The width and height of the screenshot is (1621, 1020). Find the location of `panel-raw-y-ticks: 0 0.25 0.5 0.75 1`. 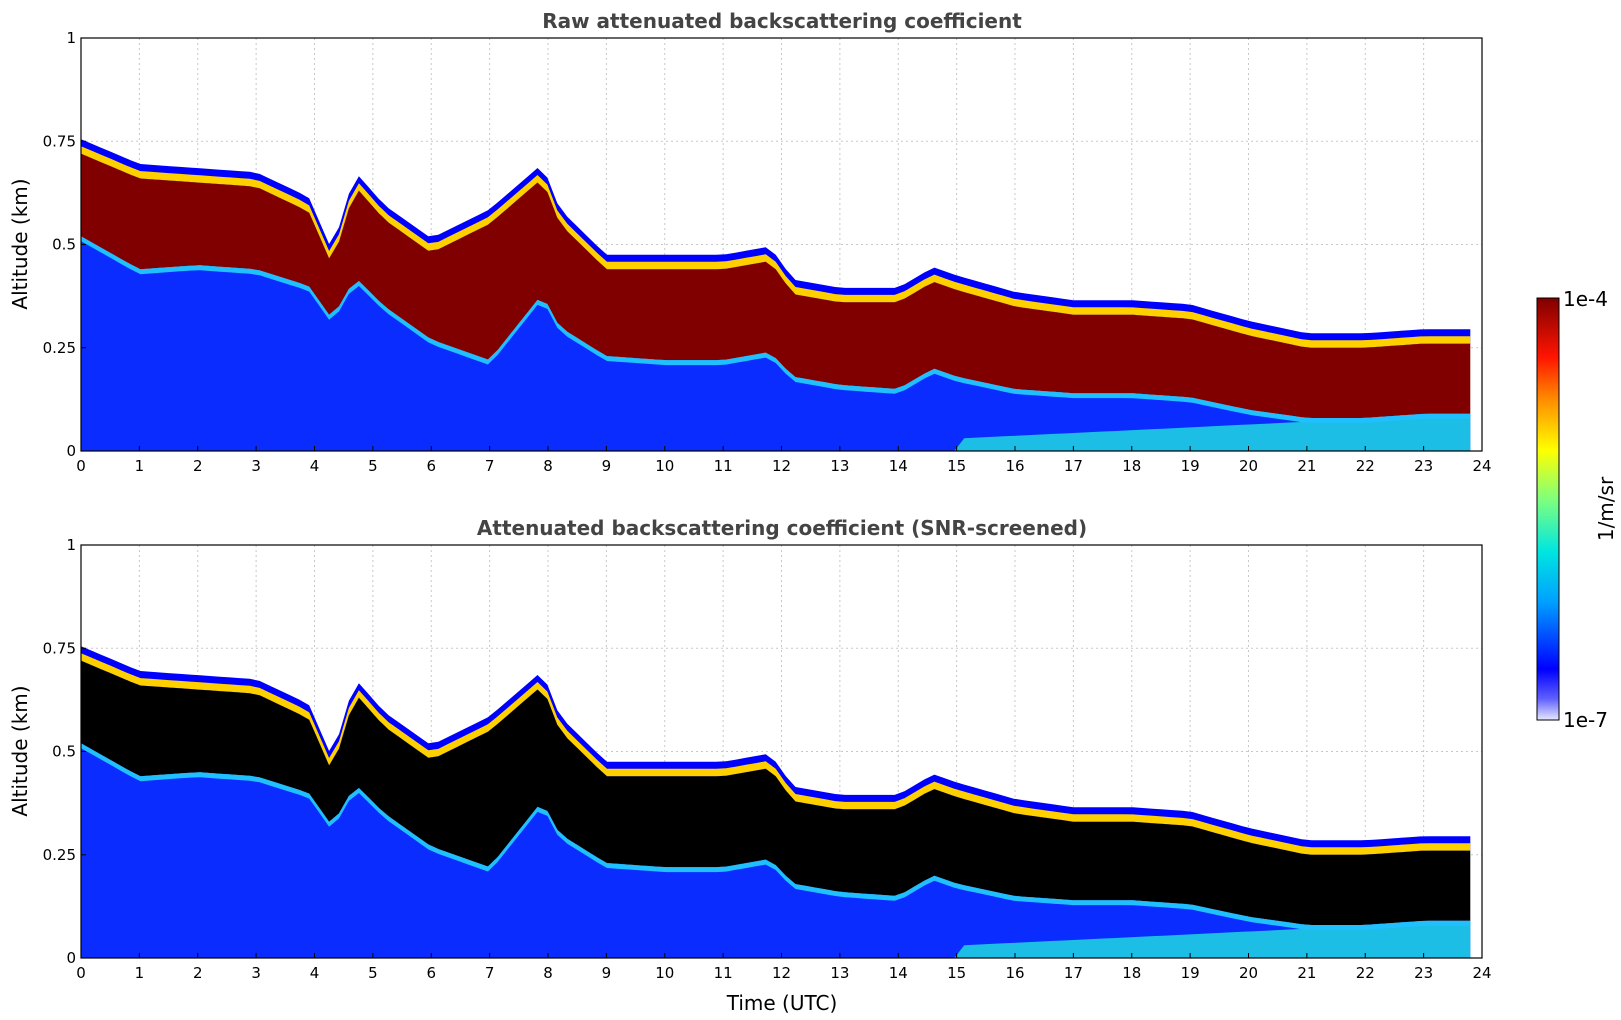

panel-raw-y-ticks: 0 0.25 0.5 0.75 1 is located at coordinates (64, 244).